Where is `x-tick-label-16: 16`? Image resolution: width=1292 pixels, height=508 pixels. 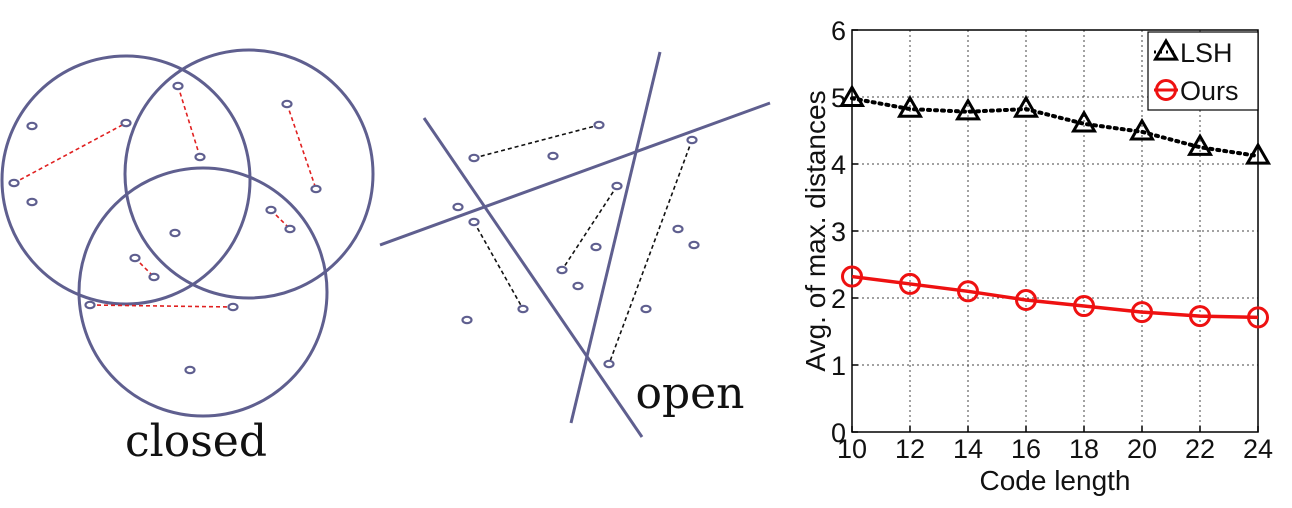
x-tick-label-16: 16 is located at coordinates (1026, 449).